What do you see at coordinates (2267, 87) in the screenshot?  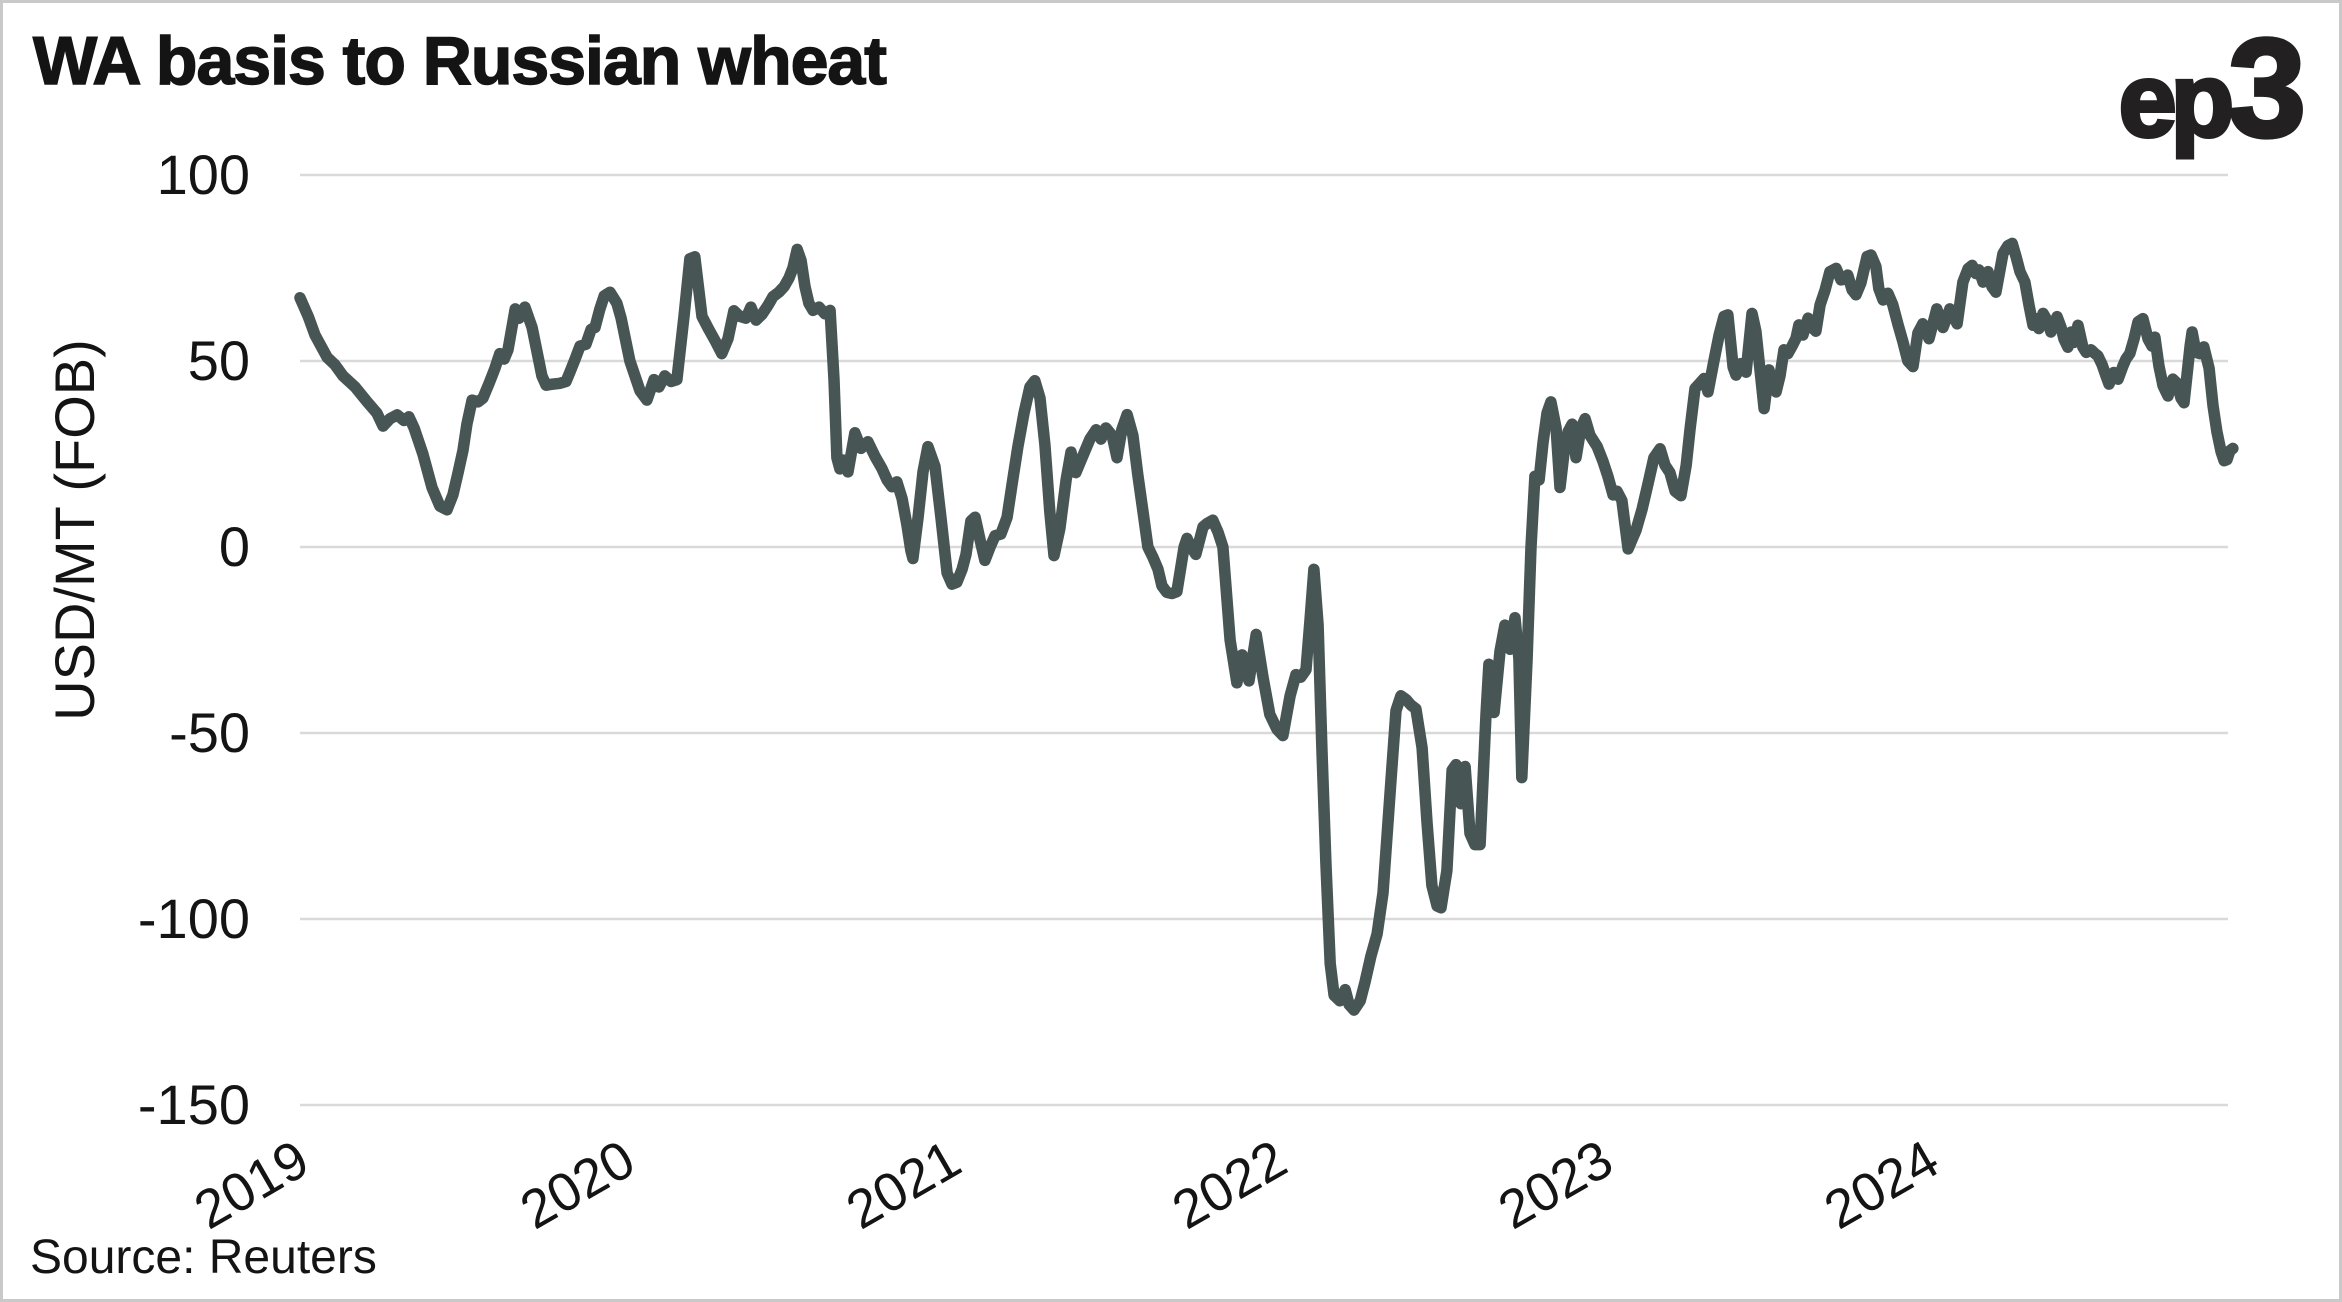 I see `ep3-logo-3: 3` at bounding box center [2267, 87].